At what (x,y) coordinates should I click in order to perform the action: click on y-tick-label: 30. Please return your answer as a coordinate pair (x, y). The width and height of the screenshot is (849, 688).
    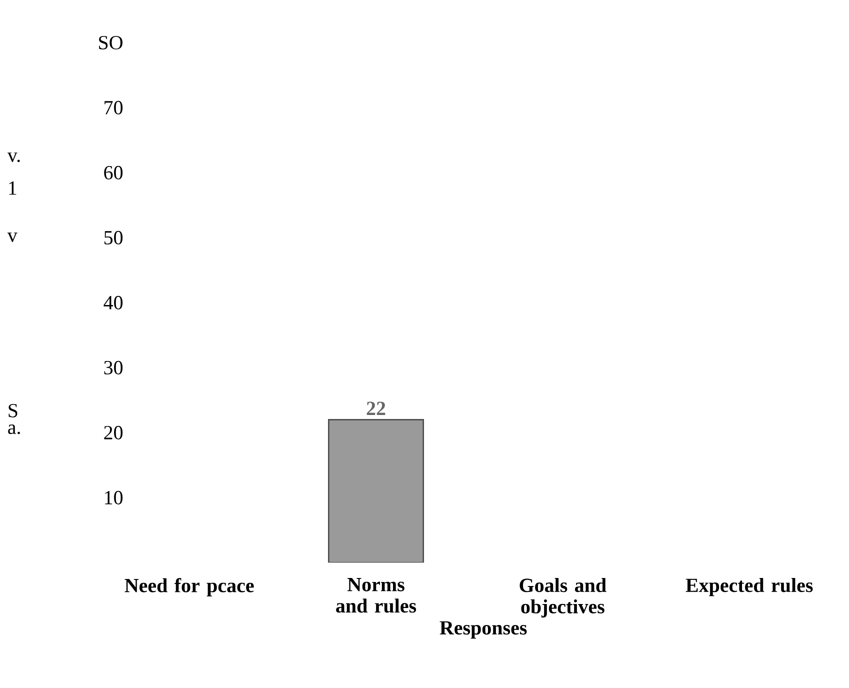
    Looking at the image, I should click on (113, 367).